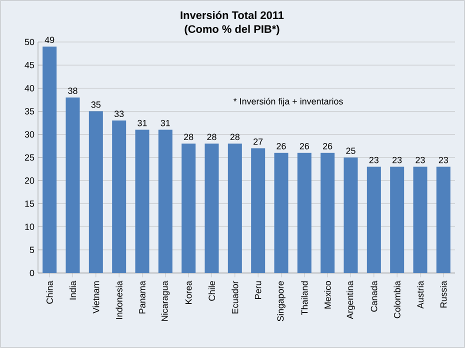 The image size is (465, 348). Describe the element at coordinates (142, 297) in the screenshot. I see `x-tick-label: Panama` at that location.